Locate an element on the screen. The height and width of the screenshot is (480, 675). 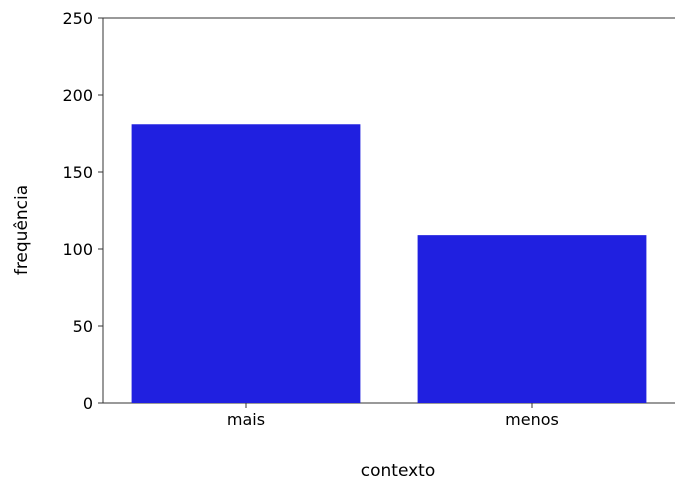
y-axis-label: frequência is located at coordinates (22, 230).